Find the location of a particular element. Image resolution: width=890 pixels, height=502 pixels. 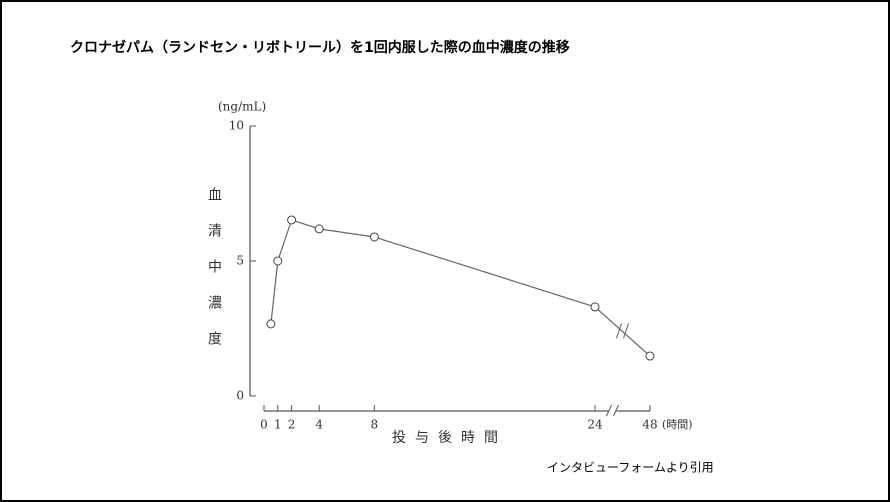

x-tick-label: 0 is located at coordinates (264, 425).